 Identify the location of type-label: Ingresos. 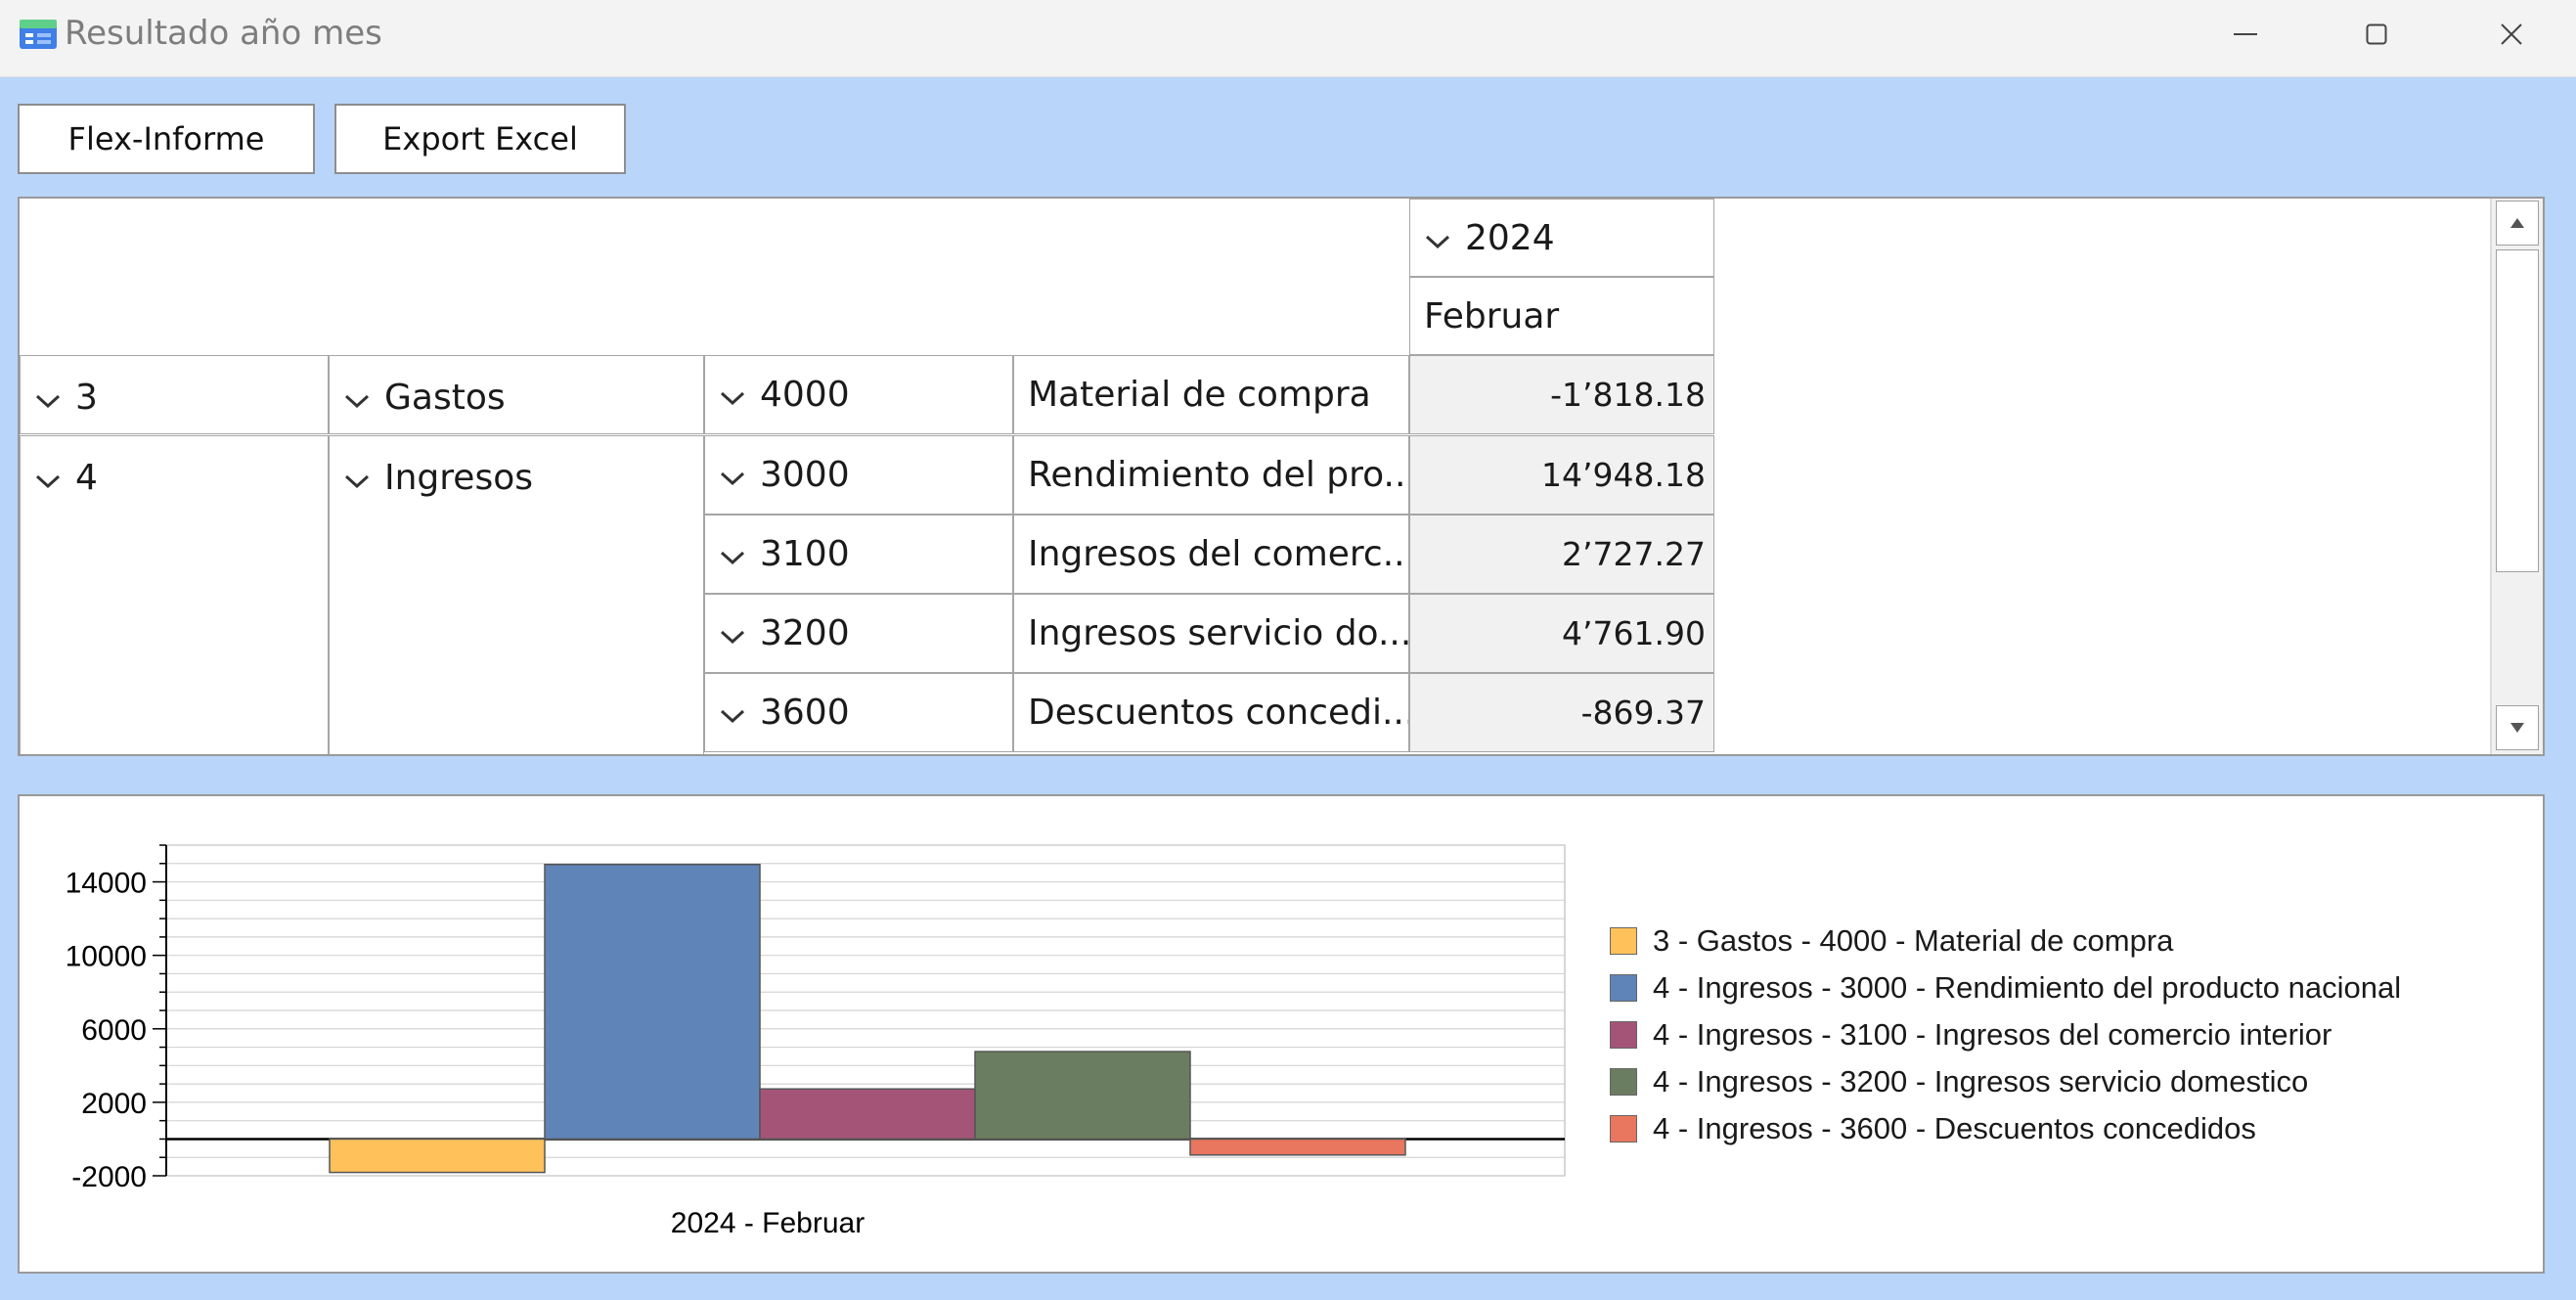
(458, 478).